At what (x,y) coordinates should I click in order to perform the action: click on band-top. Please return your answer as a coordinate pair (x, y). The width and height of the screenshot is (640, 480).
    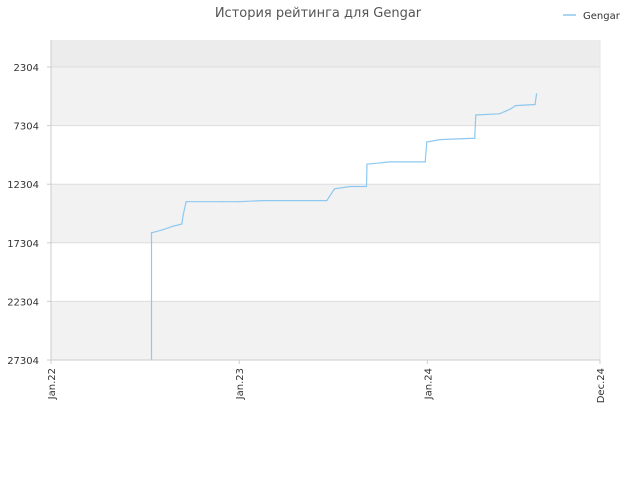
    Looking at the image, I should click on (325, 54).